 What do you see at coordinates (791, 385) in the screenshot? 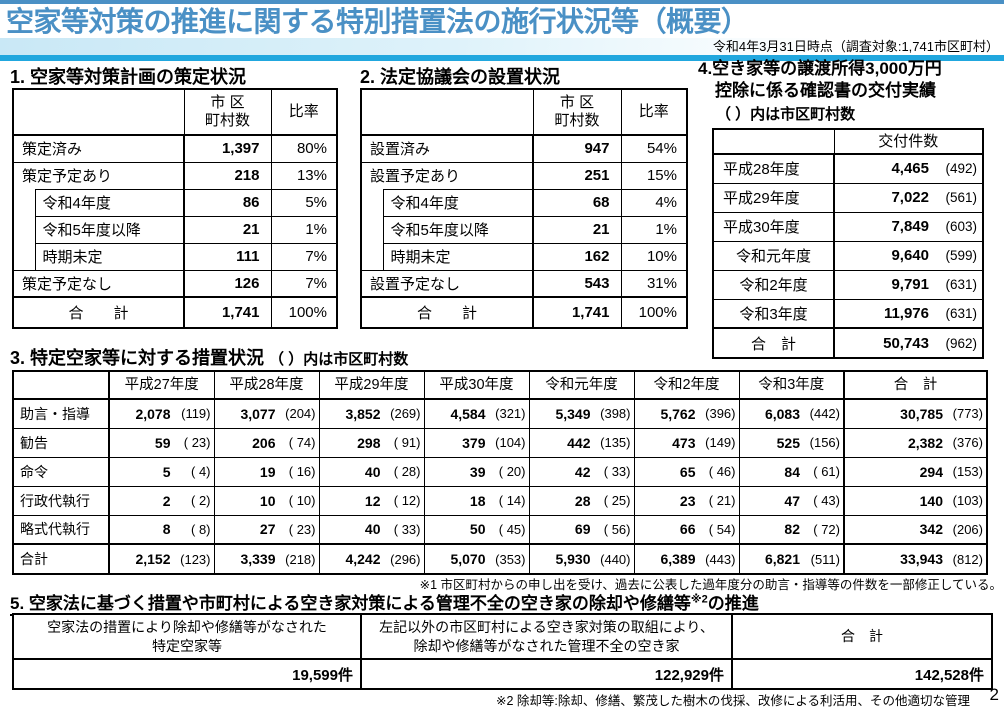
I see `col-header-year: 令和3年度` at bounding box center [791, 385].